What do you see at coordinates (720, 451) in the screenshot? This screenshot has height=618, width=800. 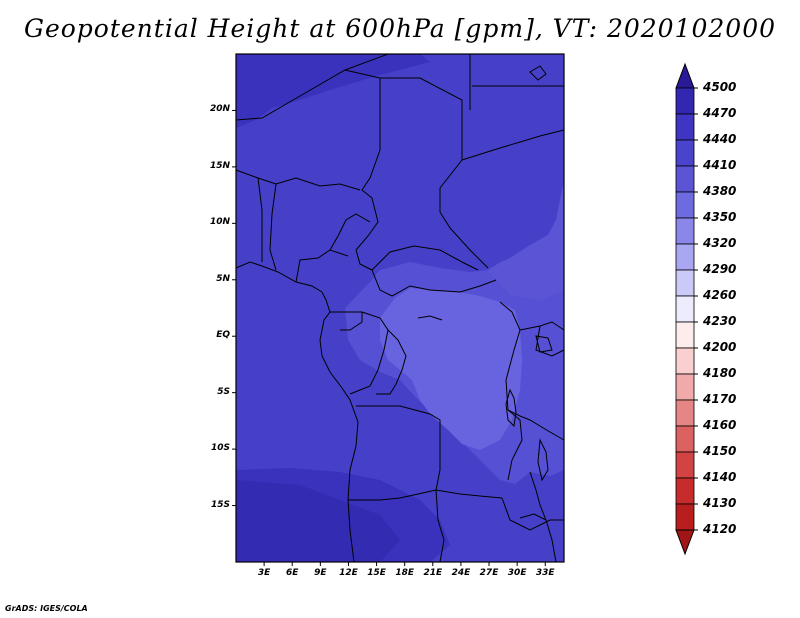 I see `colorbar-level-label: 4150` at bounding box center [720, 451].